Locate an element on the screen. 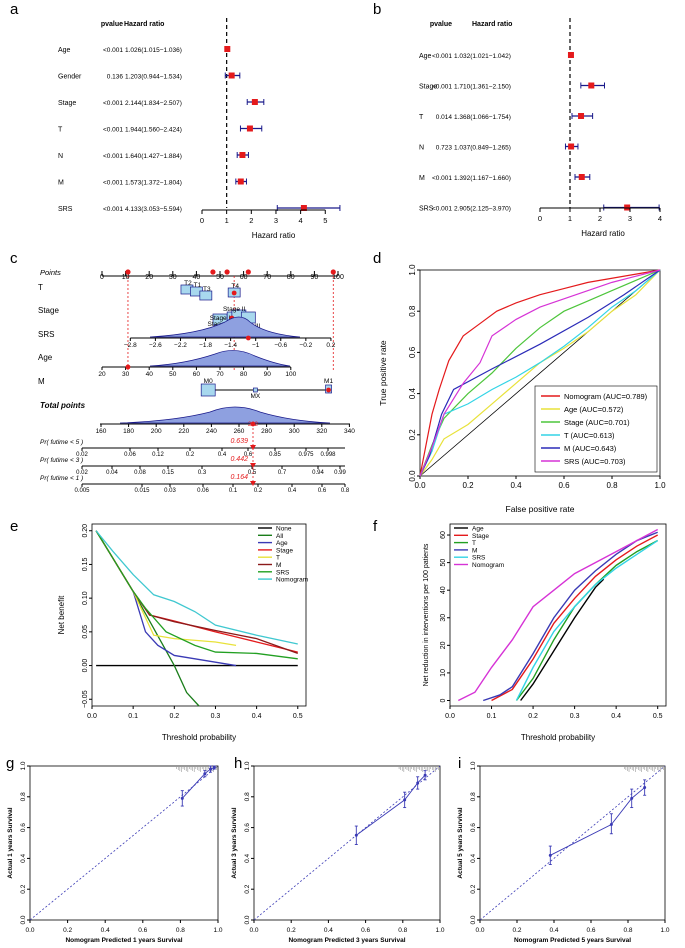 The image size is (685, 948). row-hr-text: 1.944(1.560−2.424) is located at coordinates (153, 130).